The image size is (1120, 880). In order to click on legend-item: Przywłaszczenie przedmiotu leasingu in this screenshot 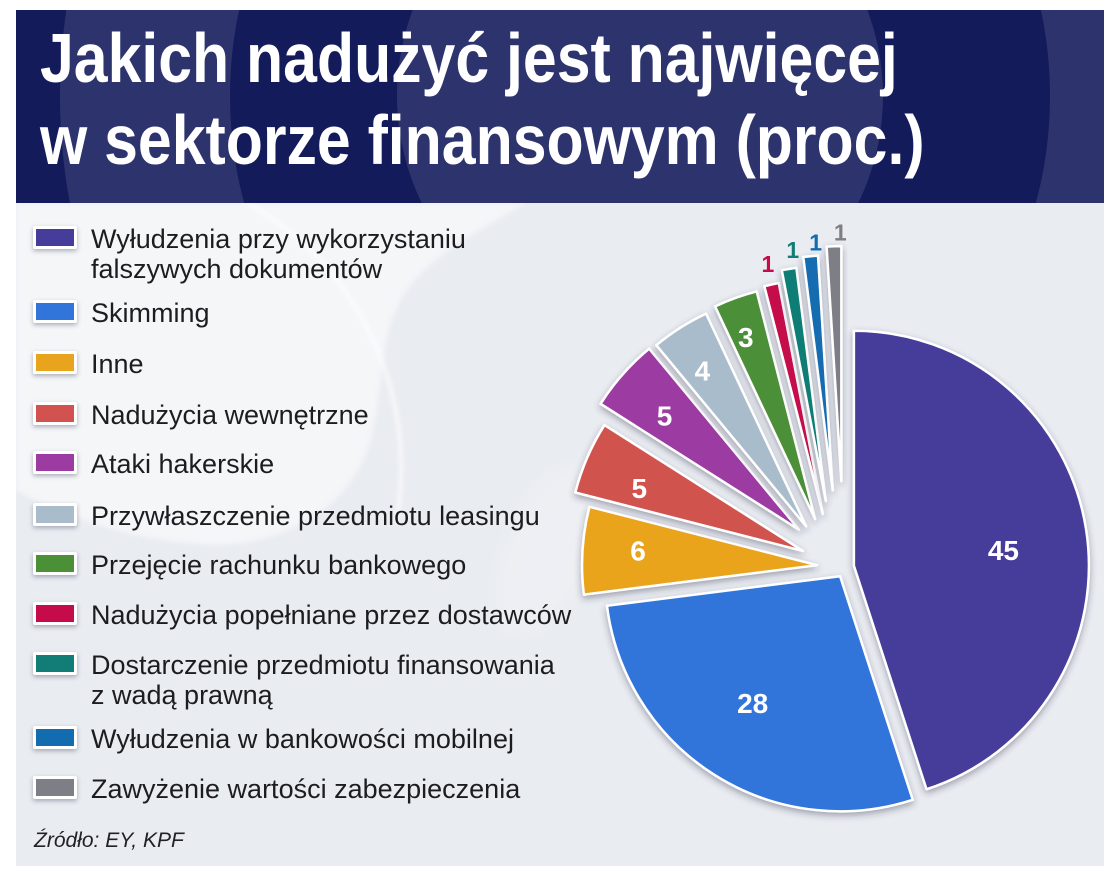, I will do `click(286, 515)`.